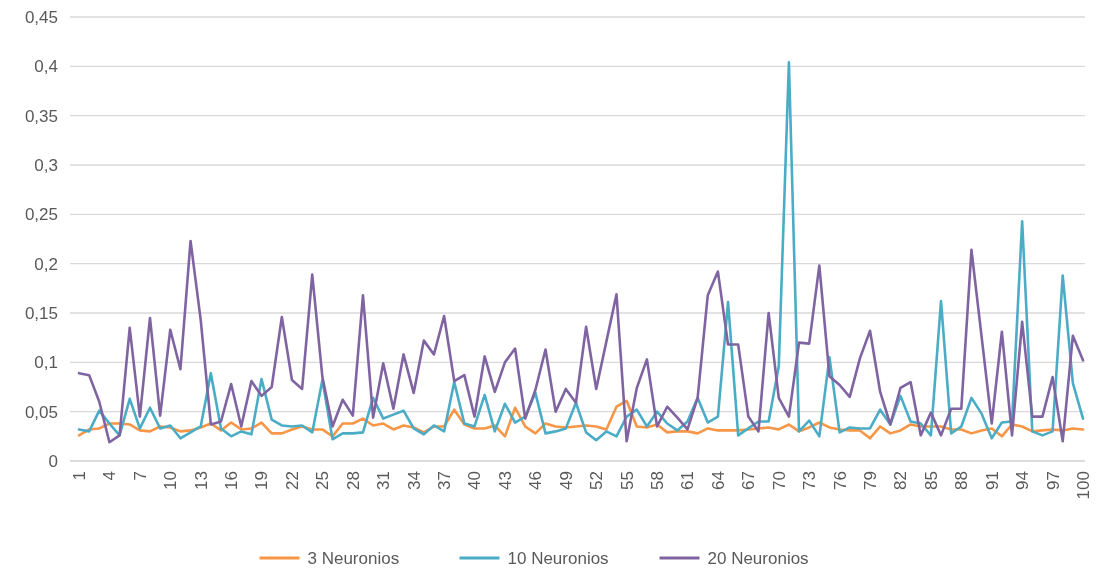  I want to click on y-tick-label: 0,2, so click(46, 264).